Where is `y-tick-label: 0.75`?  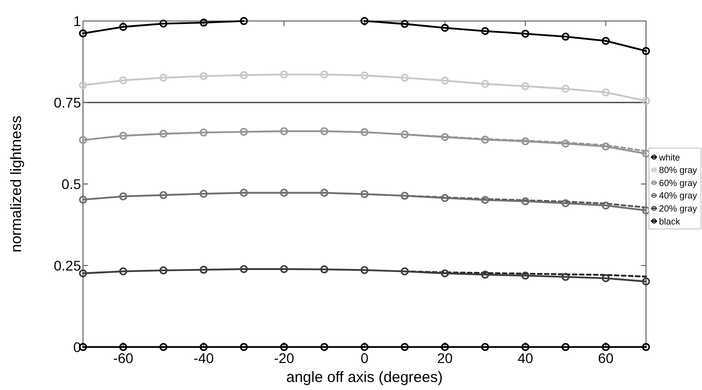 y-tick-label: 0.75 is located at coordinates (68, 102).